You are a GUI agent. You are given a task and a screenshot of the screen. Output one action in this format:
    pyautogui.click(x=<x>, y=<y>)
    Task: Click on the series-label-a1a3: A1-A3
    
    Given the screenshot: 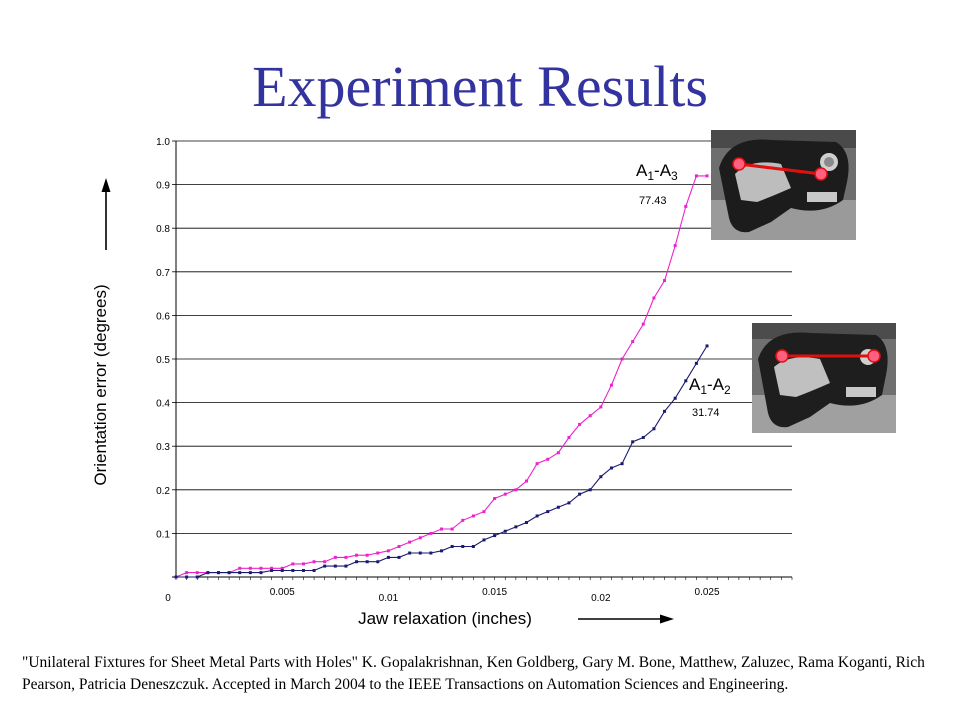 What is the action you would take?
    pyautogui.click(x=657, y=172)
    